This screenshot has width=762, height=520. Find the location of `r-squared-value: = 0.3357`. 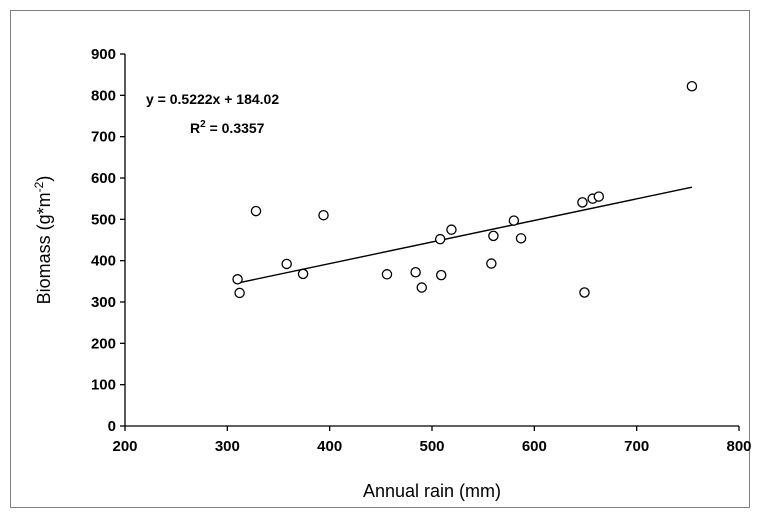

r-squared-value: = 0.3357 is located at coordinates (235, 128).